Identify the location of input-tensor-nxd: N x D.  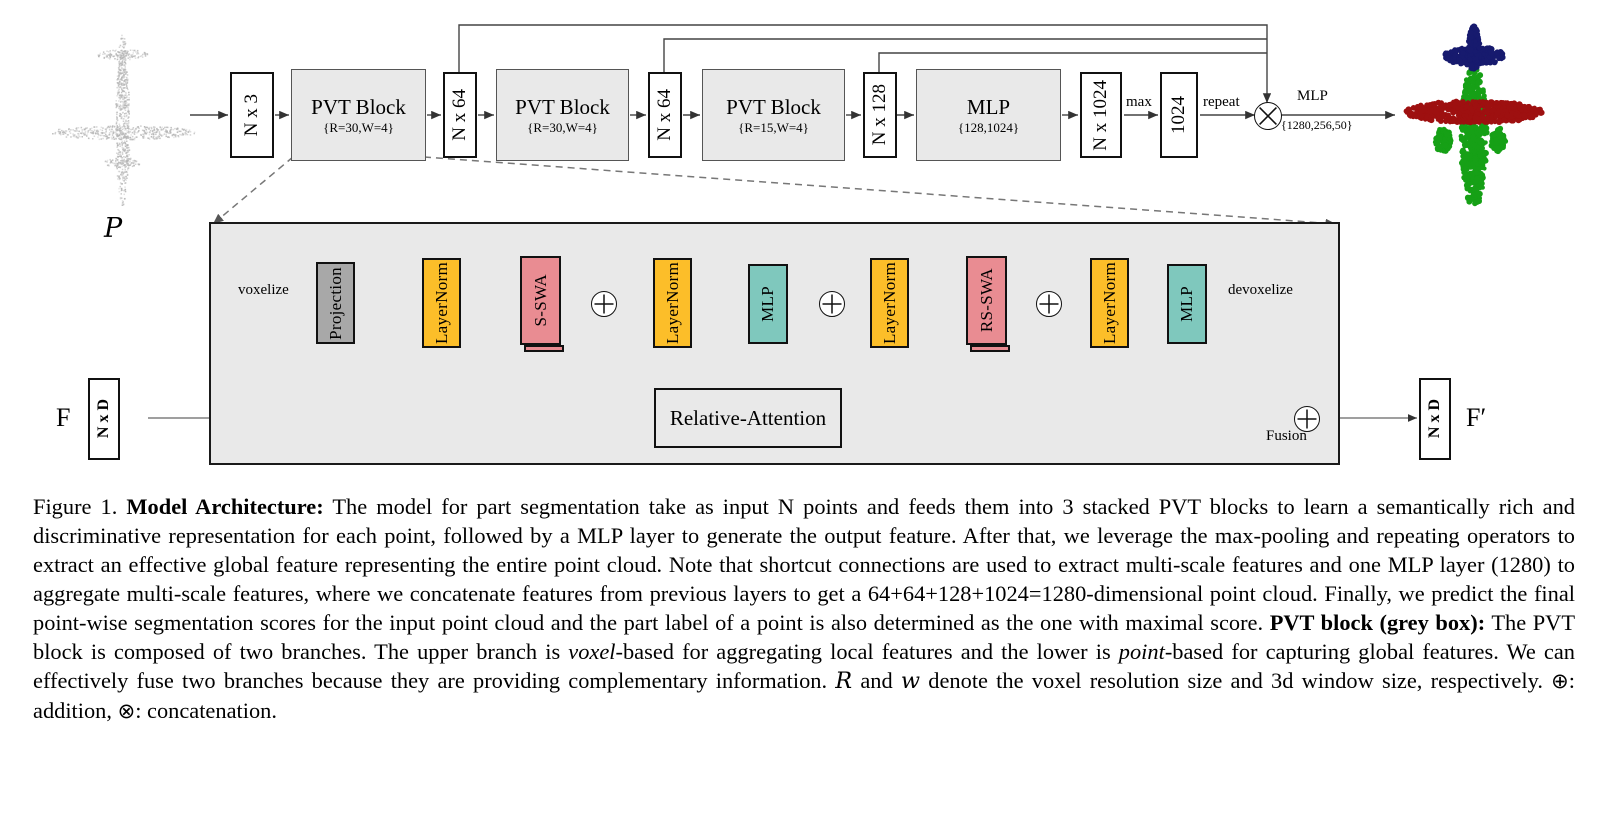
(104, 419).